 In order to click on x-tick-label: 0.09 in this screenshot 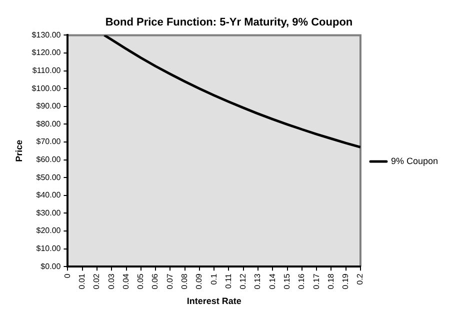, I will do `click(199, 281)`.